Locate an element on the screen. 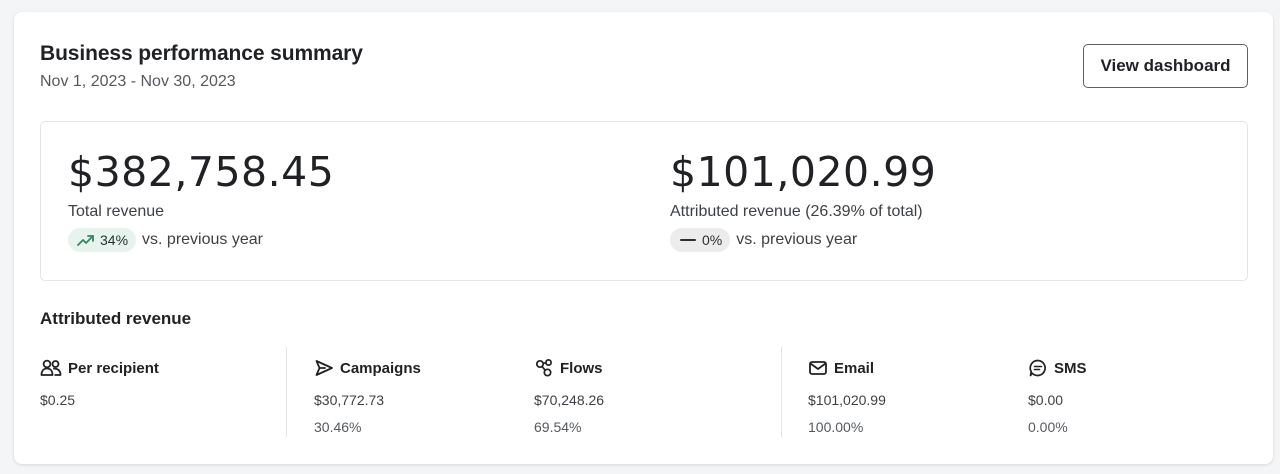  metric-campaigns: Campaigns $30,772.73 30.46% is located at coordinates (367, 397).